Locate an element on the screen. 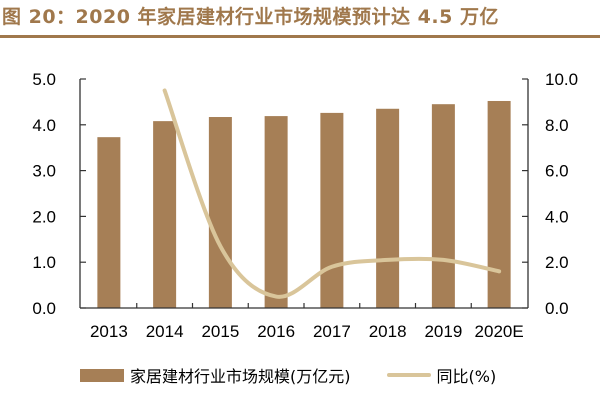 Image resolution: width=600 pixels, height=400 pixels. left-tick-label: 4.0 is located at coordinates (44, 125).